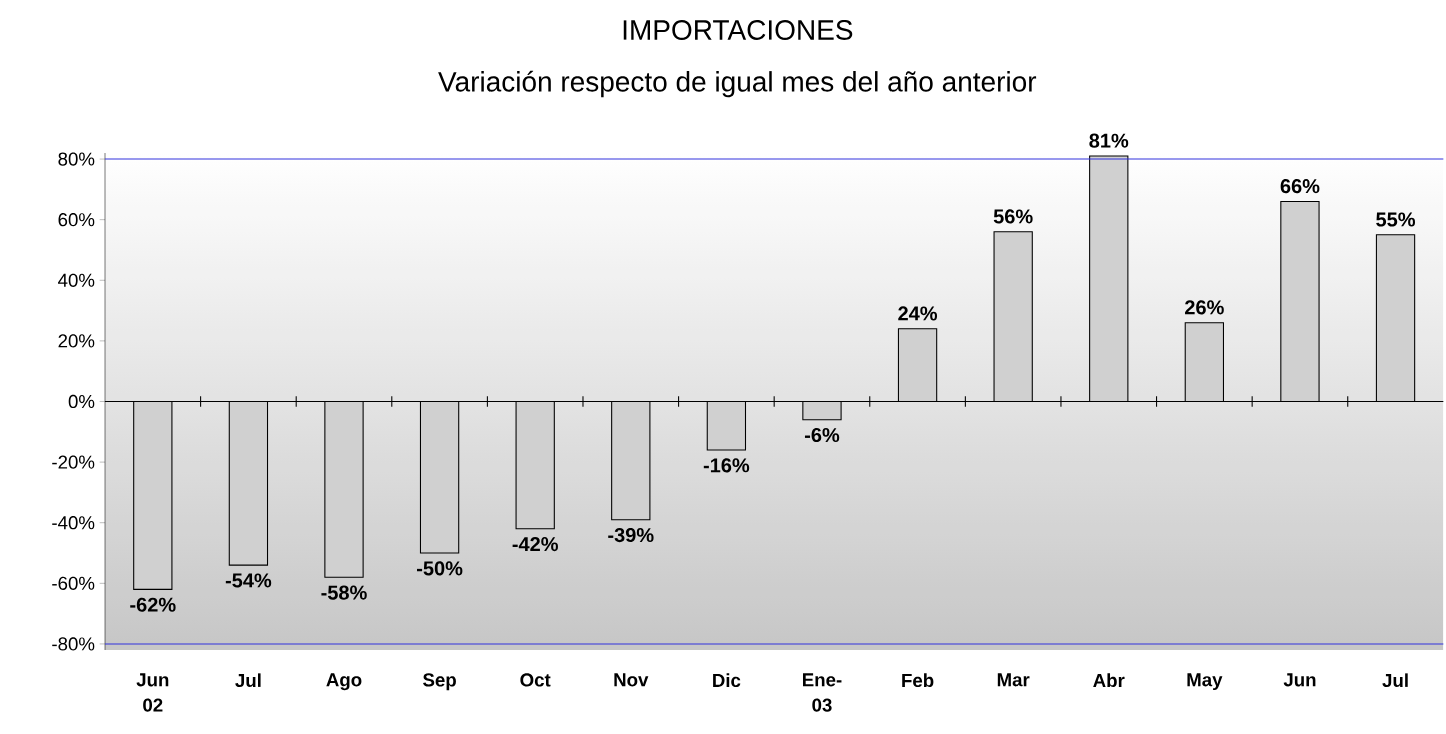  What do you see at coordinates (1013, 680) in the screenshot?
I see `x-tick-label: Mar` at bounding box center [1013, 680].